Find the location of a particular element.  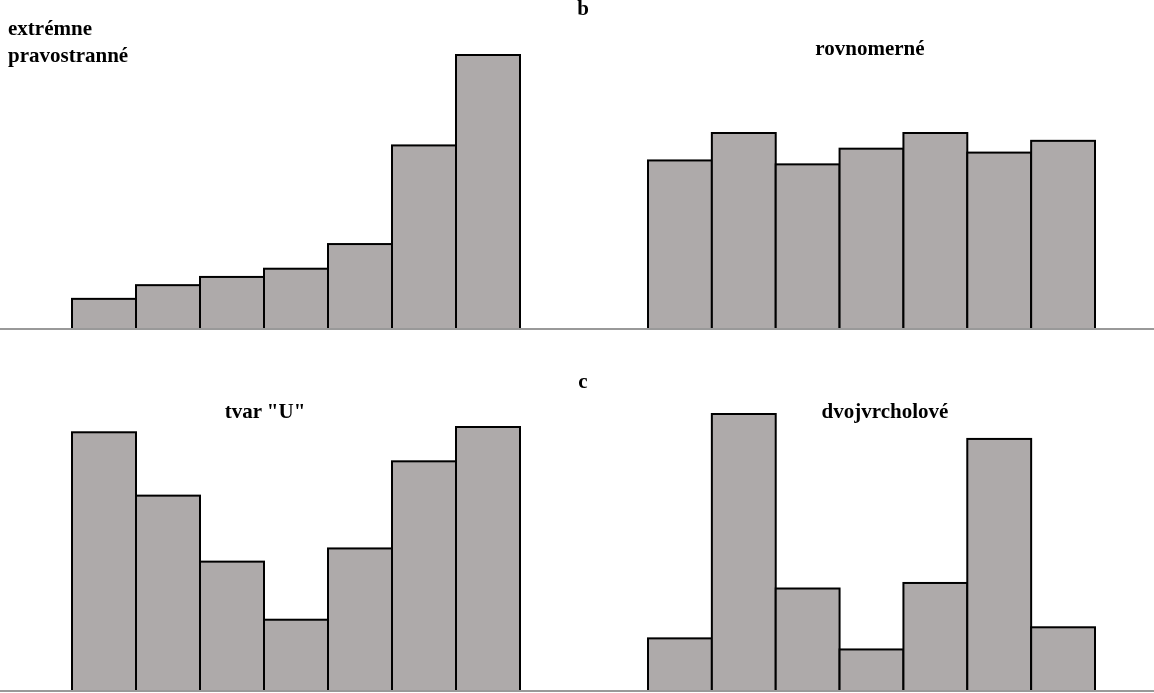

chart-title: rovnomerné is located at coordinates (870, 48).